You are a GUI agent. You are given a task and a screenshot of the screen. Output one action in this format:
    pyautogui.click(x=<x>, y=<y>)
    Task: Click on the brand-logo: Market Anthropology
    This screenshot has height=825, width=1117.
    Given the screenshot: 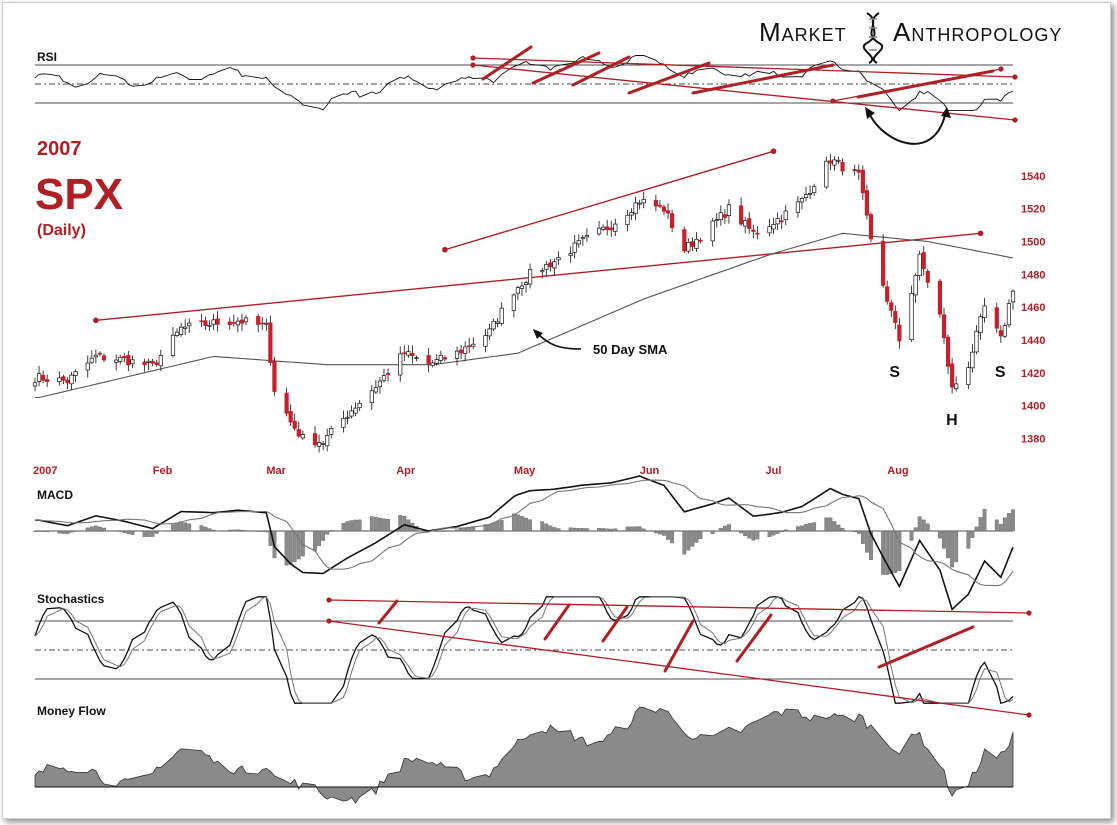 What is the action you would take?
    pyautogui.click(x=910, y=38)
    